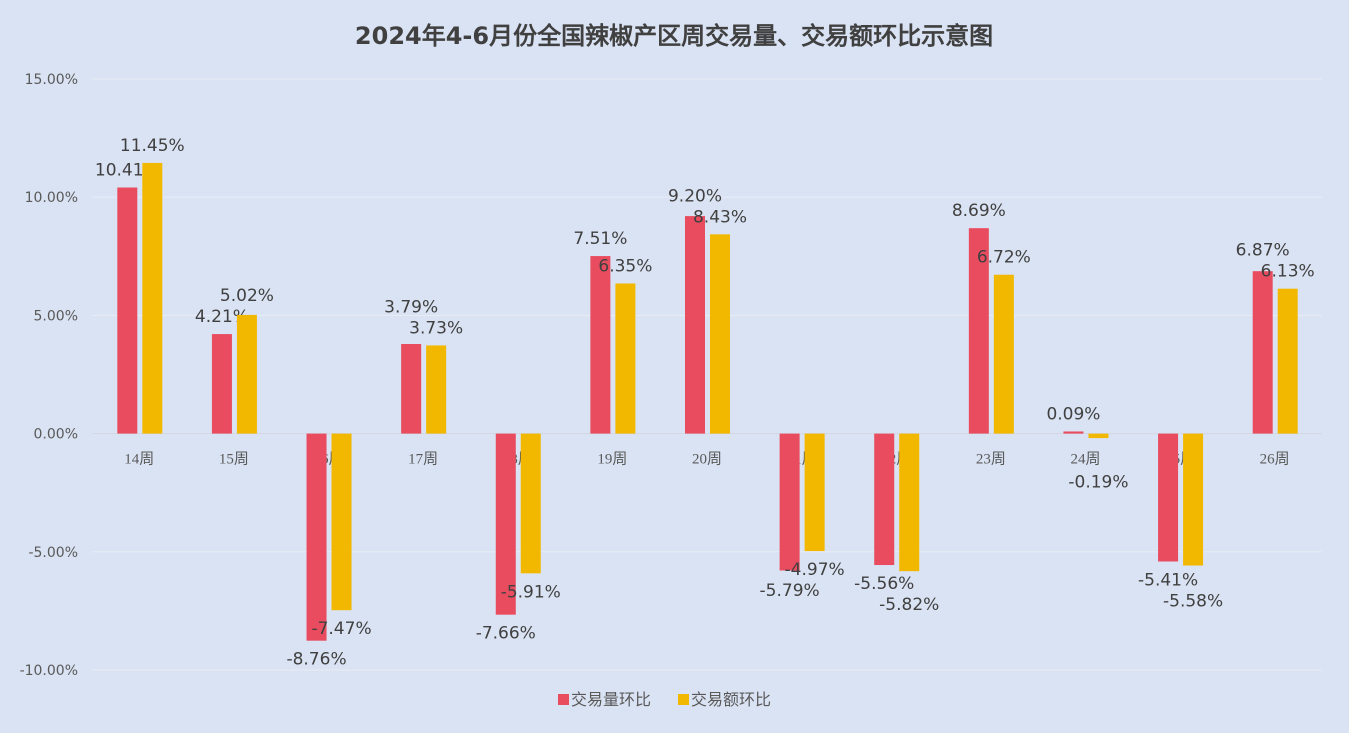  I want to click on data-label: 5.02%, so click(247, 296).